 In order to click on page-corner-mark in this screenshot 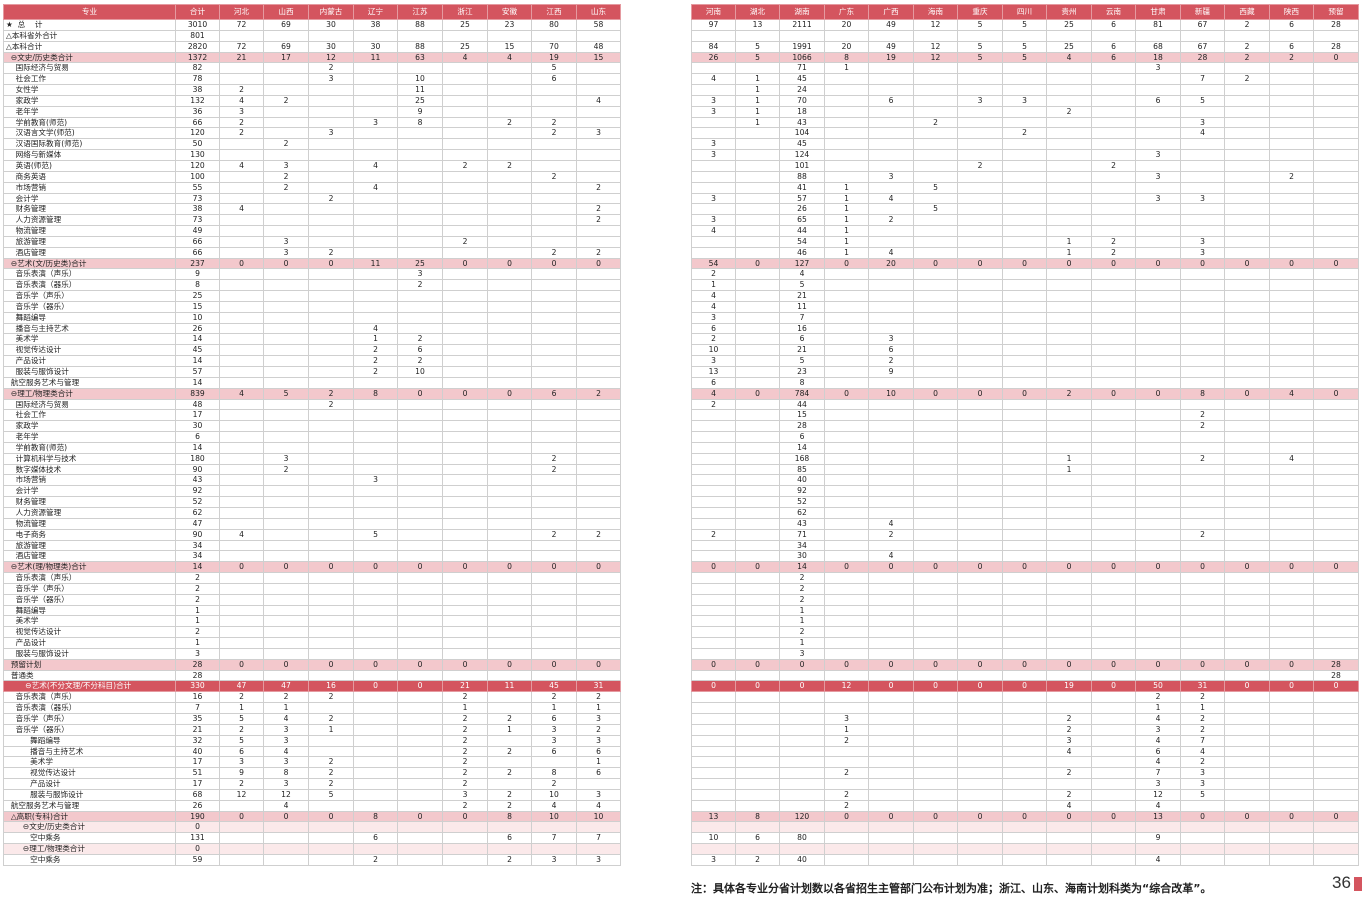, I will do `click(1358, 884)`.